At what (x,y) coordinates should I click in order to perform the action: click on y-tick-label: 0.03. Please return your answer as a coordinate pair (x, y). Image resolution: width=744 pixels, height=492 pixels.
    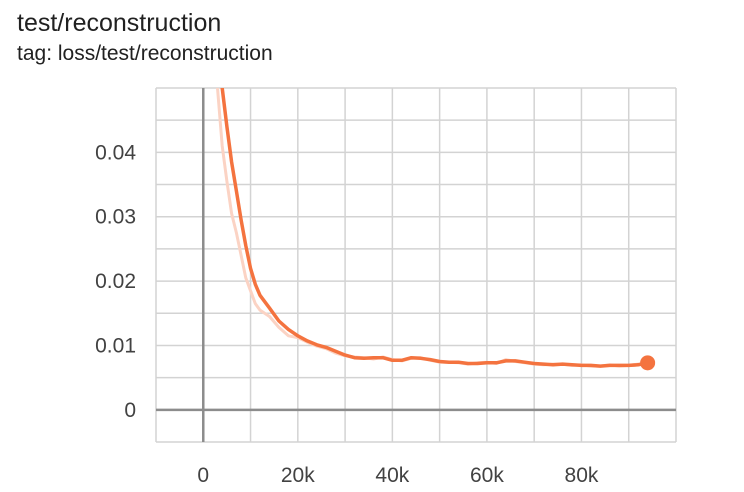
    Looking at the image, I should click on (115, 217).